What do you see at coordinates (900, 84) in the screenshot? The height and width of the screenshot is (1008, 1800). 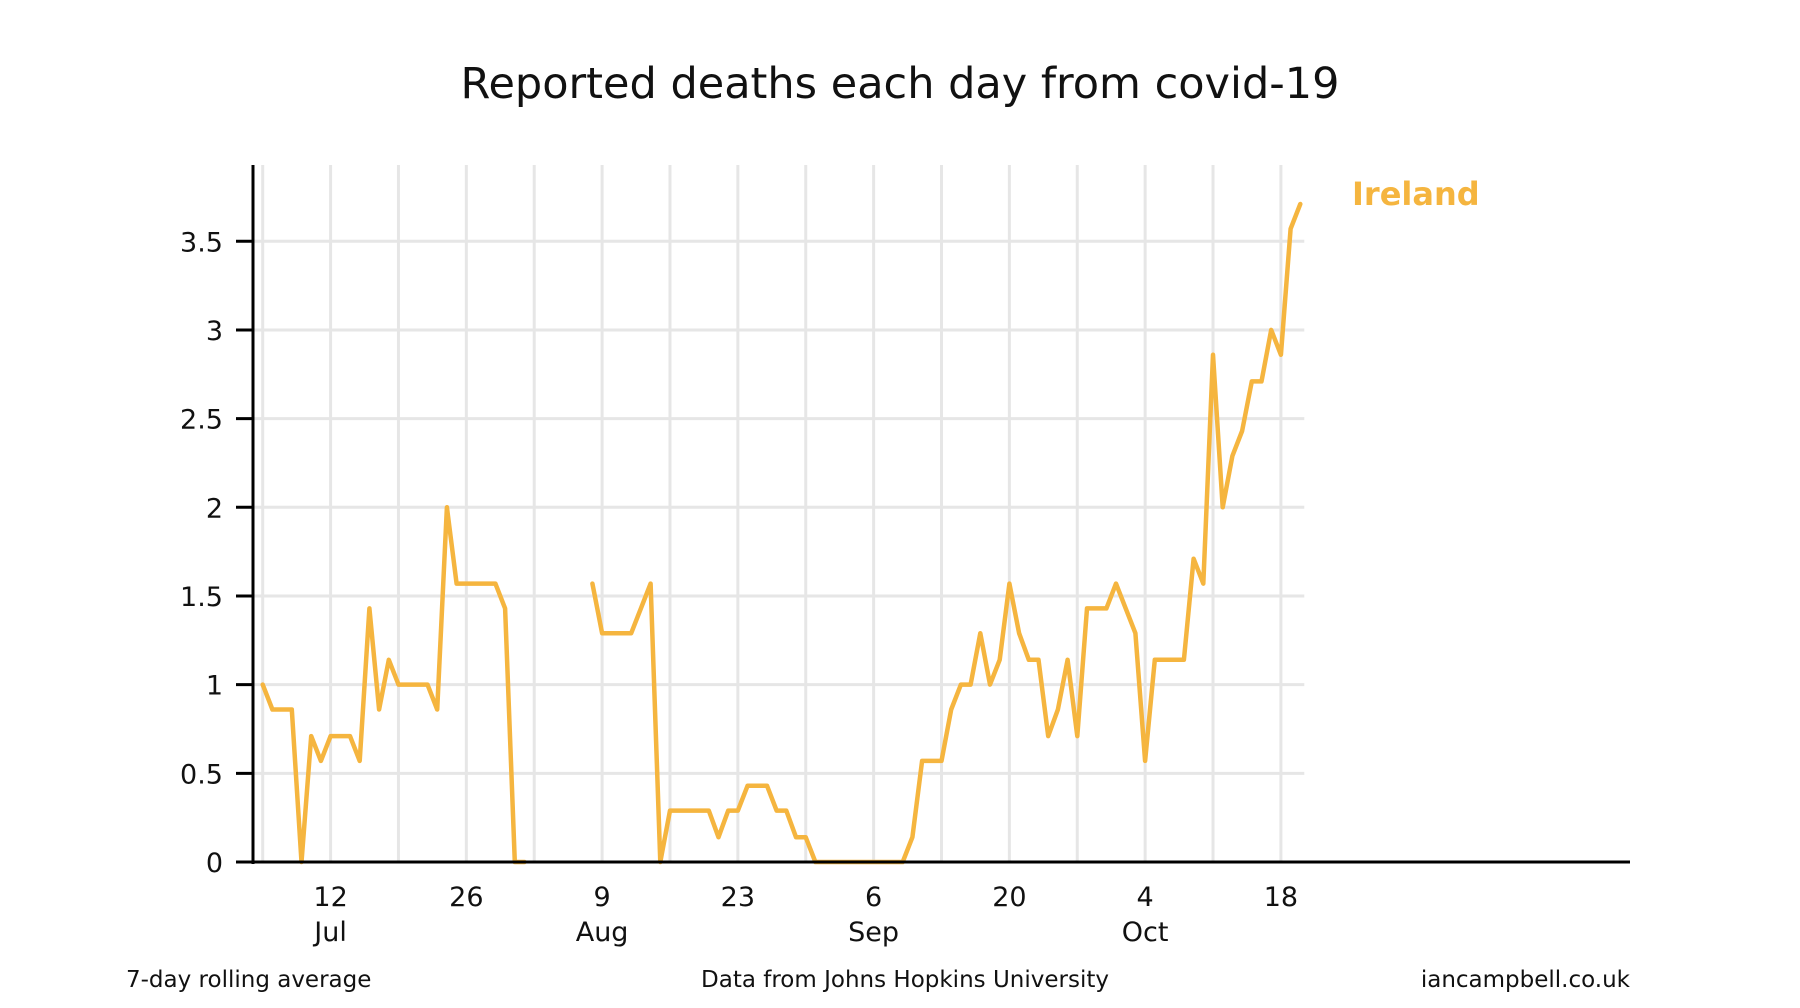 I see `chart-title: Reported deaths each day from covid-19` at bounding box center [900, 84].